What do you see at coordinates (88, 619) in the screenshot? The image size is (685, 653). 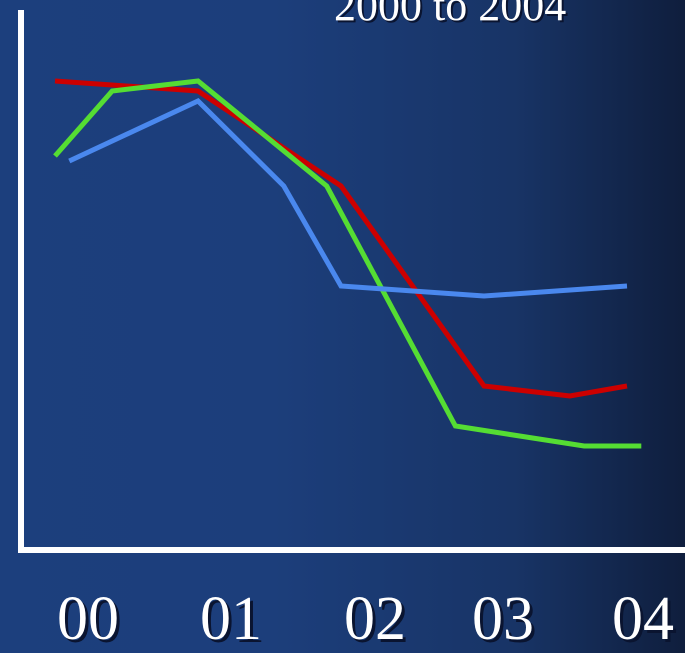 I see `x-tick-label: 00` at bounding box center [88, 619].